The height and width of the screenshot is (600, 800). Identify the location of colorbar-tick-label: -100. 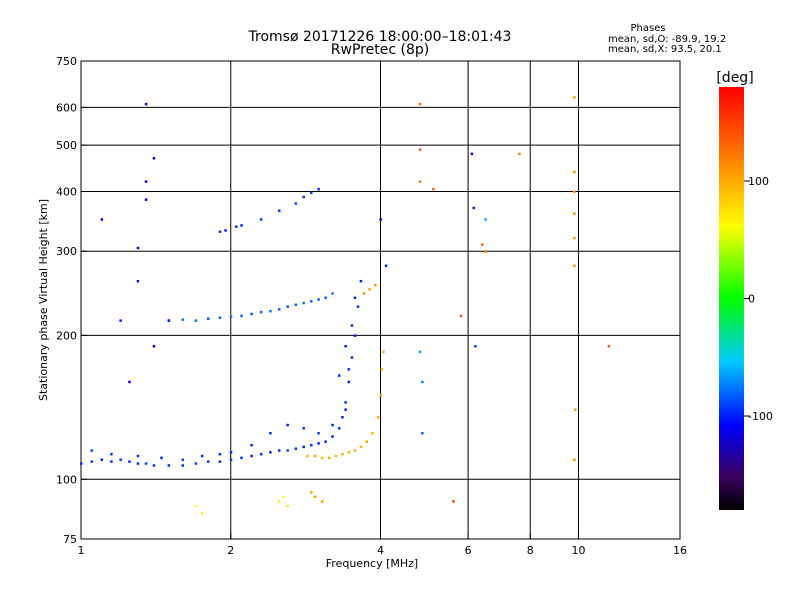
(760, 416).